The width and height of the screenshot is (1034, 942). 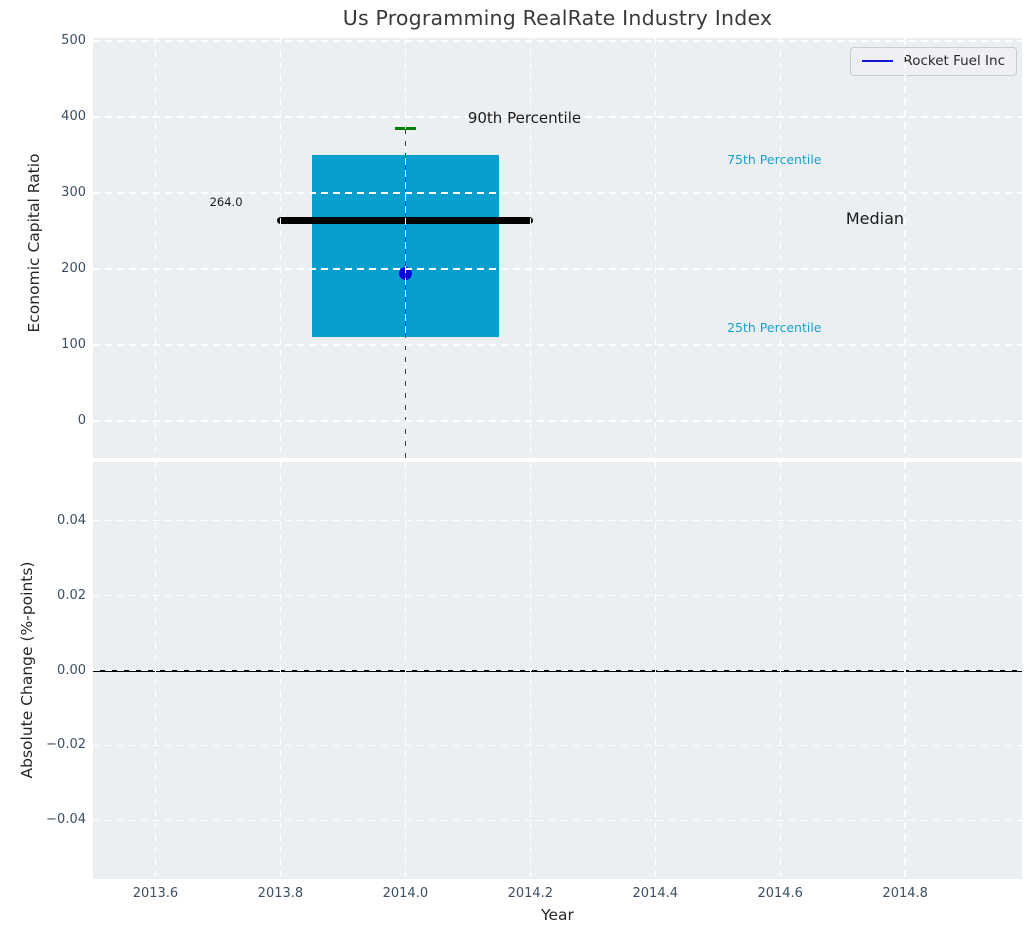 I want to click on annotation-75th-percentile: 75th Percentile, so click(x=774, y=160).